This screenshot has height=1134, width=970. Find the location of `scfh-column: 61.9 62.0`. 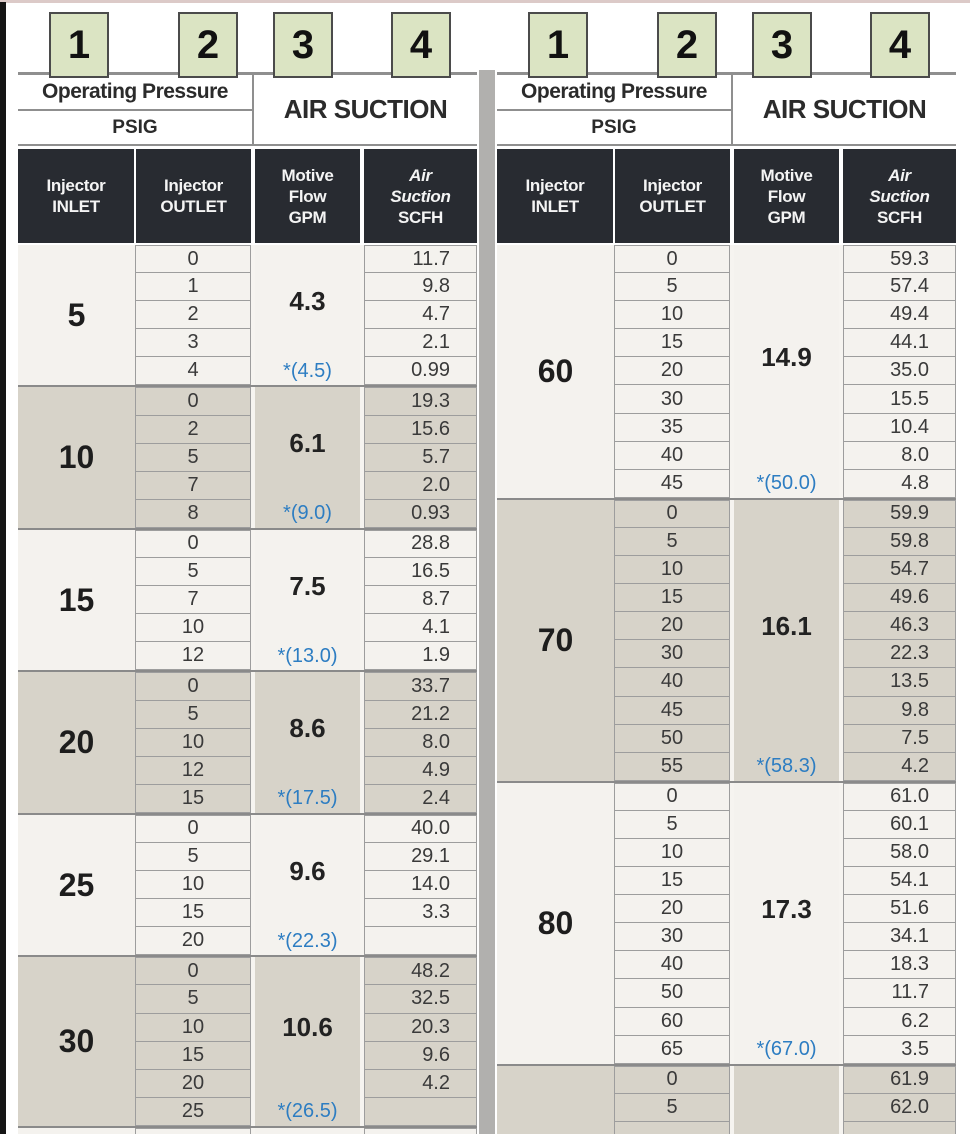

scfh-column: 61.9 62.0 is located at coordinates (899, 1099).